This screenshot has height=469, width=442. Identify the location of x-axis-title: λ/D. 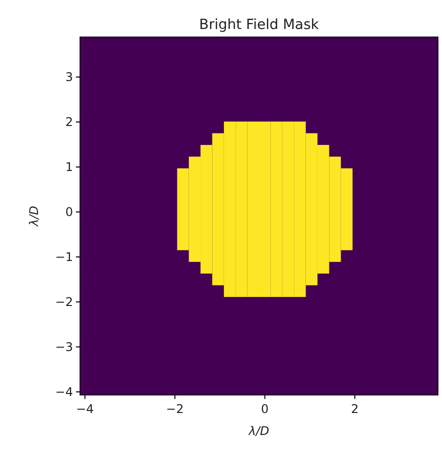
(259, 431).